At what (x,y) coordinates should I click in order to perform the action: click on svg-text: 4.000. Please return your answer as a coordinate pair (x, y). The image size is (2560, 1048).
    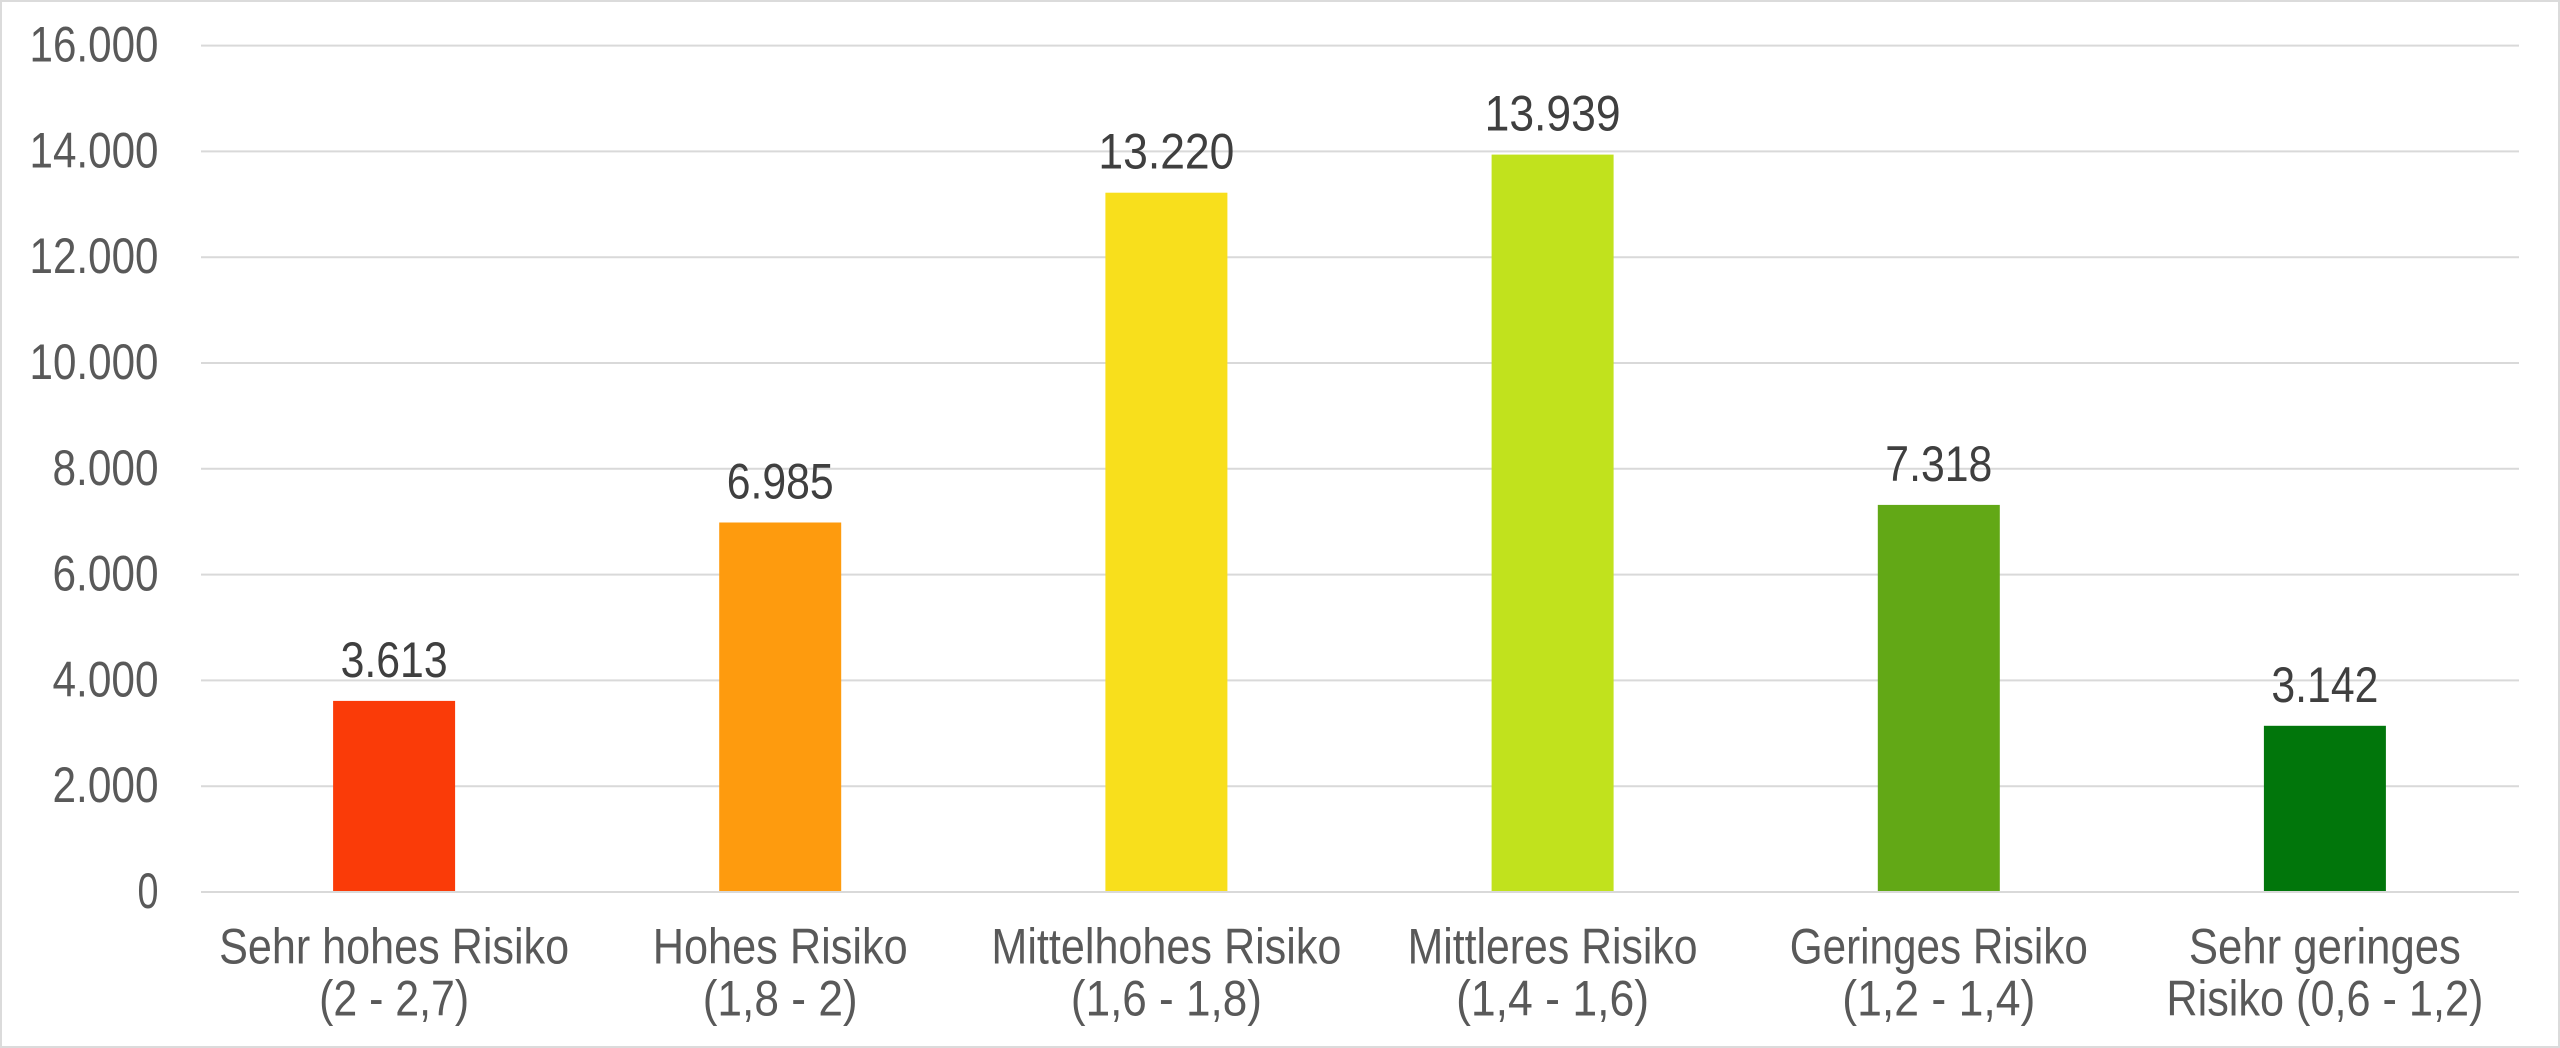
    Looking at the image, I should click on (106, 679).